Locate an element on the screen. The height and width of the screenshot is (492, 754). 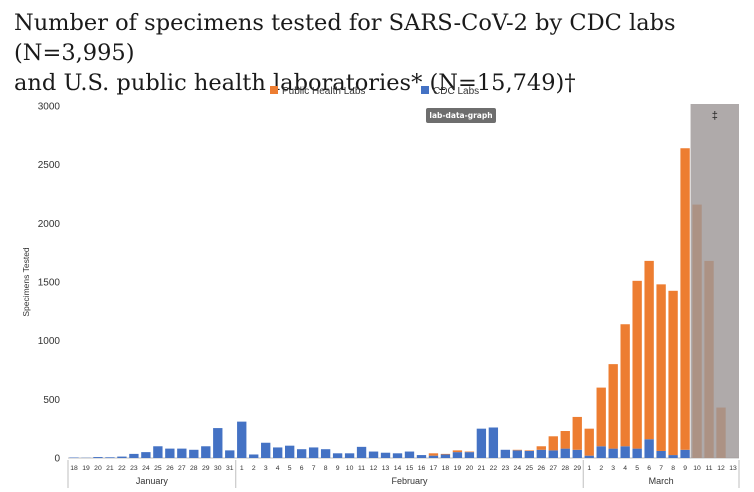
graph-badge: lab-data-graph is located at coordinates (461, 115).